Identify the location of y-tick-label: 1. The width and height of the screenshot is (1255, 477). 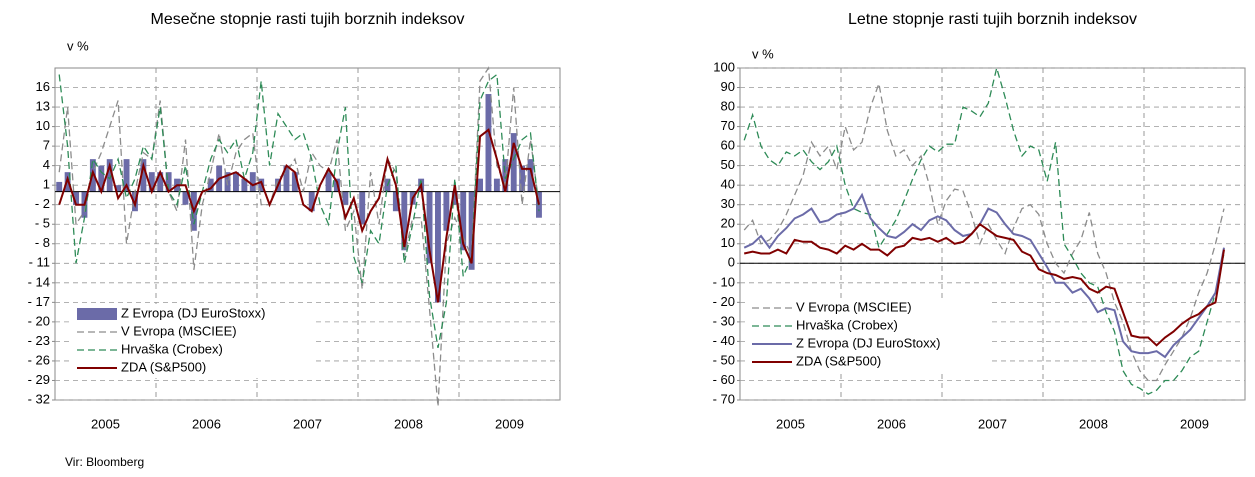
(46, 184).